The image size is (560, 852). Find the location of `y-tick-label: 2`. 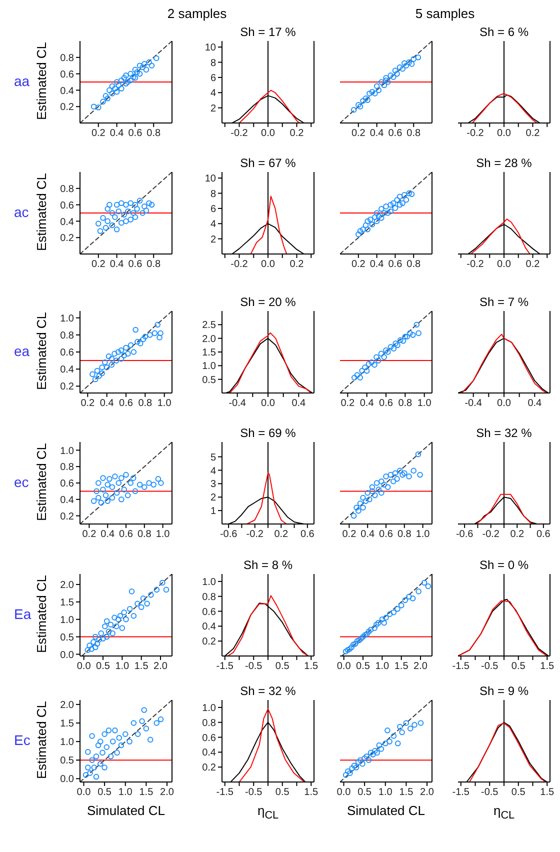

y-tick-label: 2 is located at coordinates (213, 240).